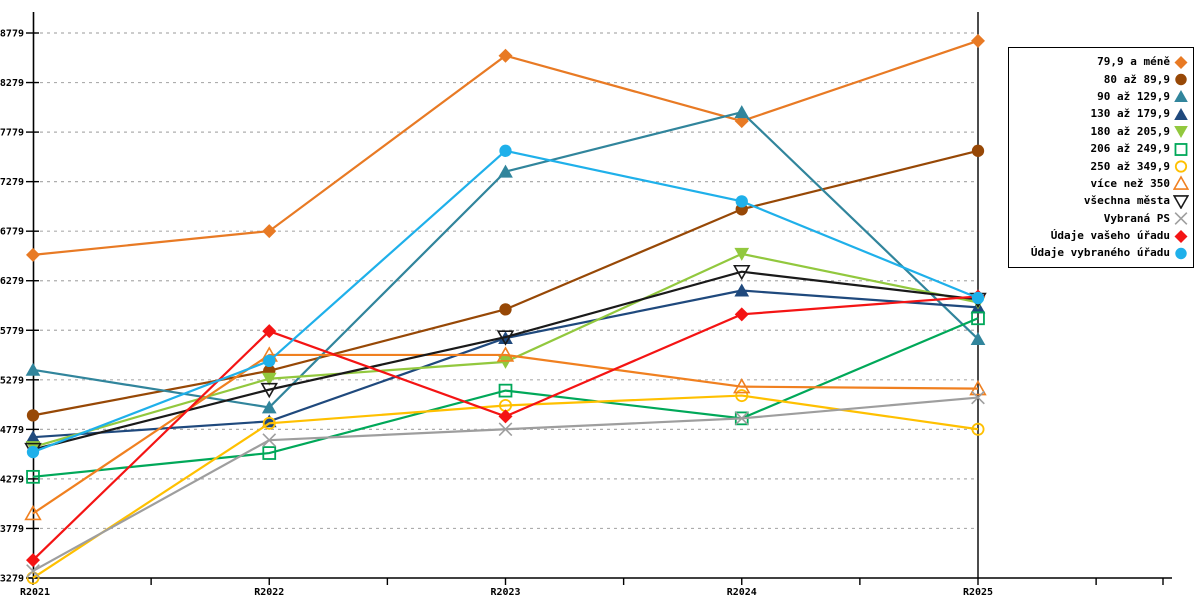 Image resolution: width=1200 pixels, height=600 pixels. What do you see at coordinates (741, 418) in the screenshot?
I see `series-vybrana-ps-point-R2024` at bounding box center [741, 418].